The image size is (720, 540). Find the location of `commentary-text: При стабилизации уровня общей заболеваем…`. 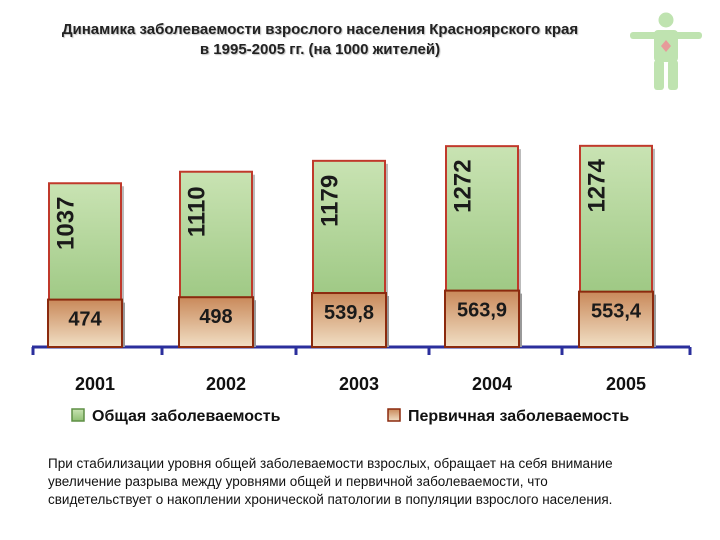

commentary-text: При стабилизации уровня общей заболеваем… is located at coordinates (330, 481).